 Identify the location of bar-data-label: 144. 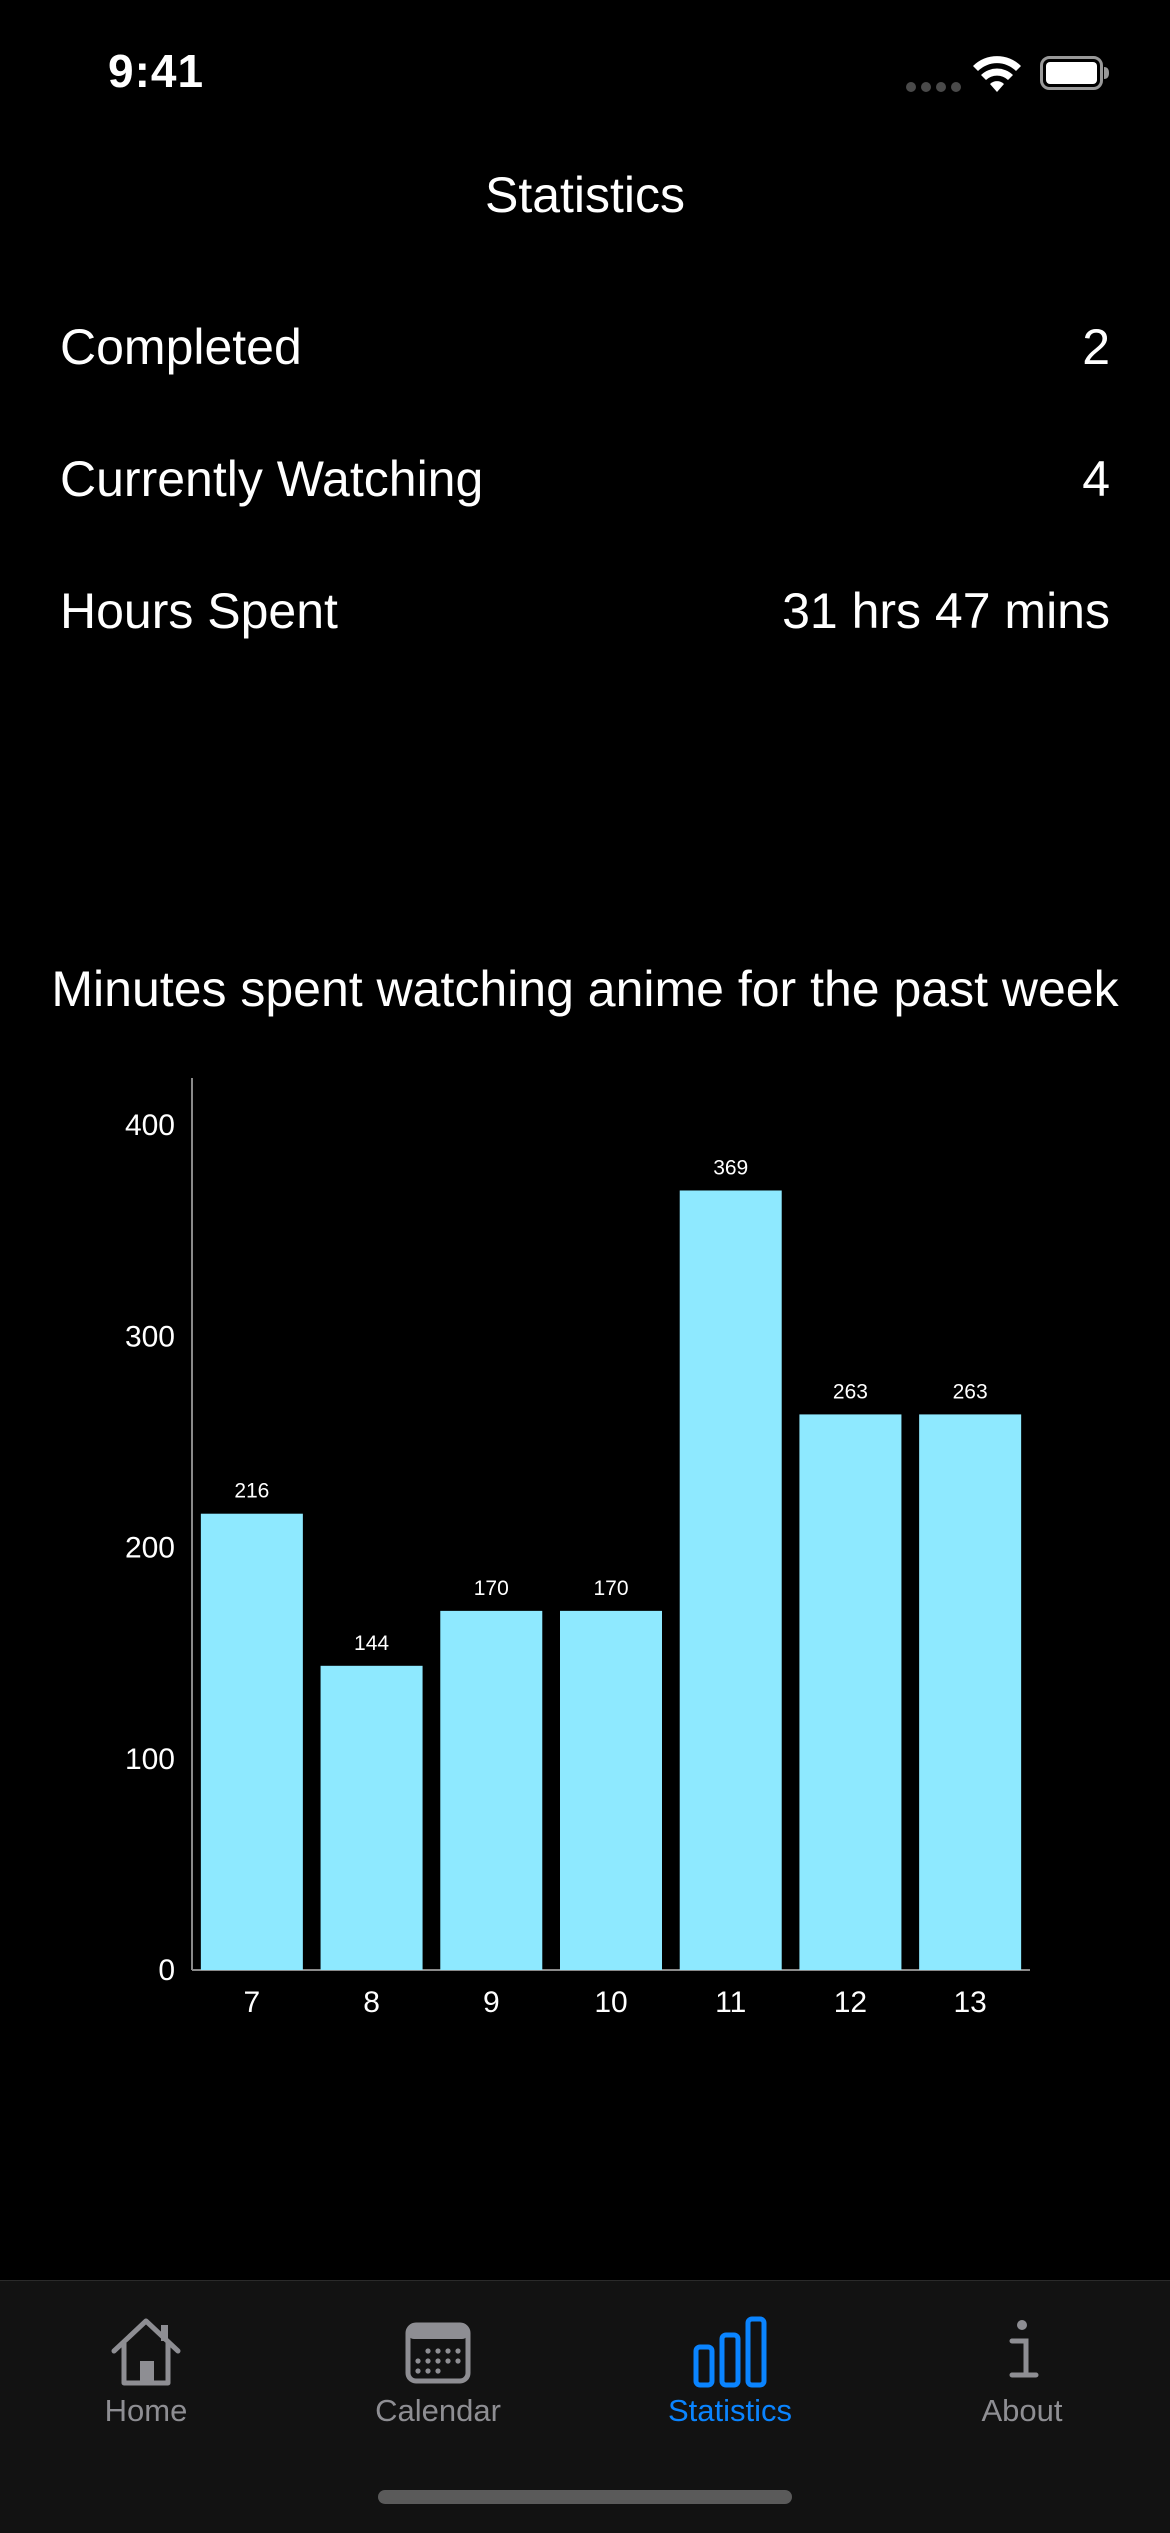
(371, 1643).